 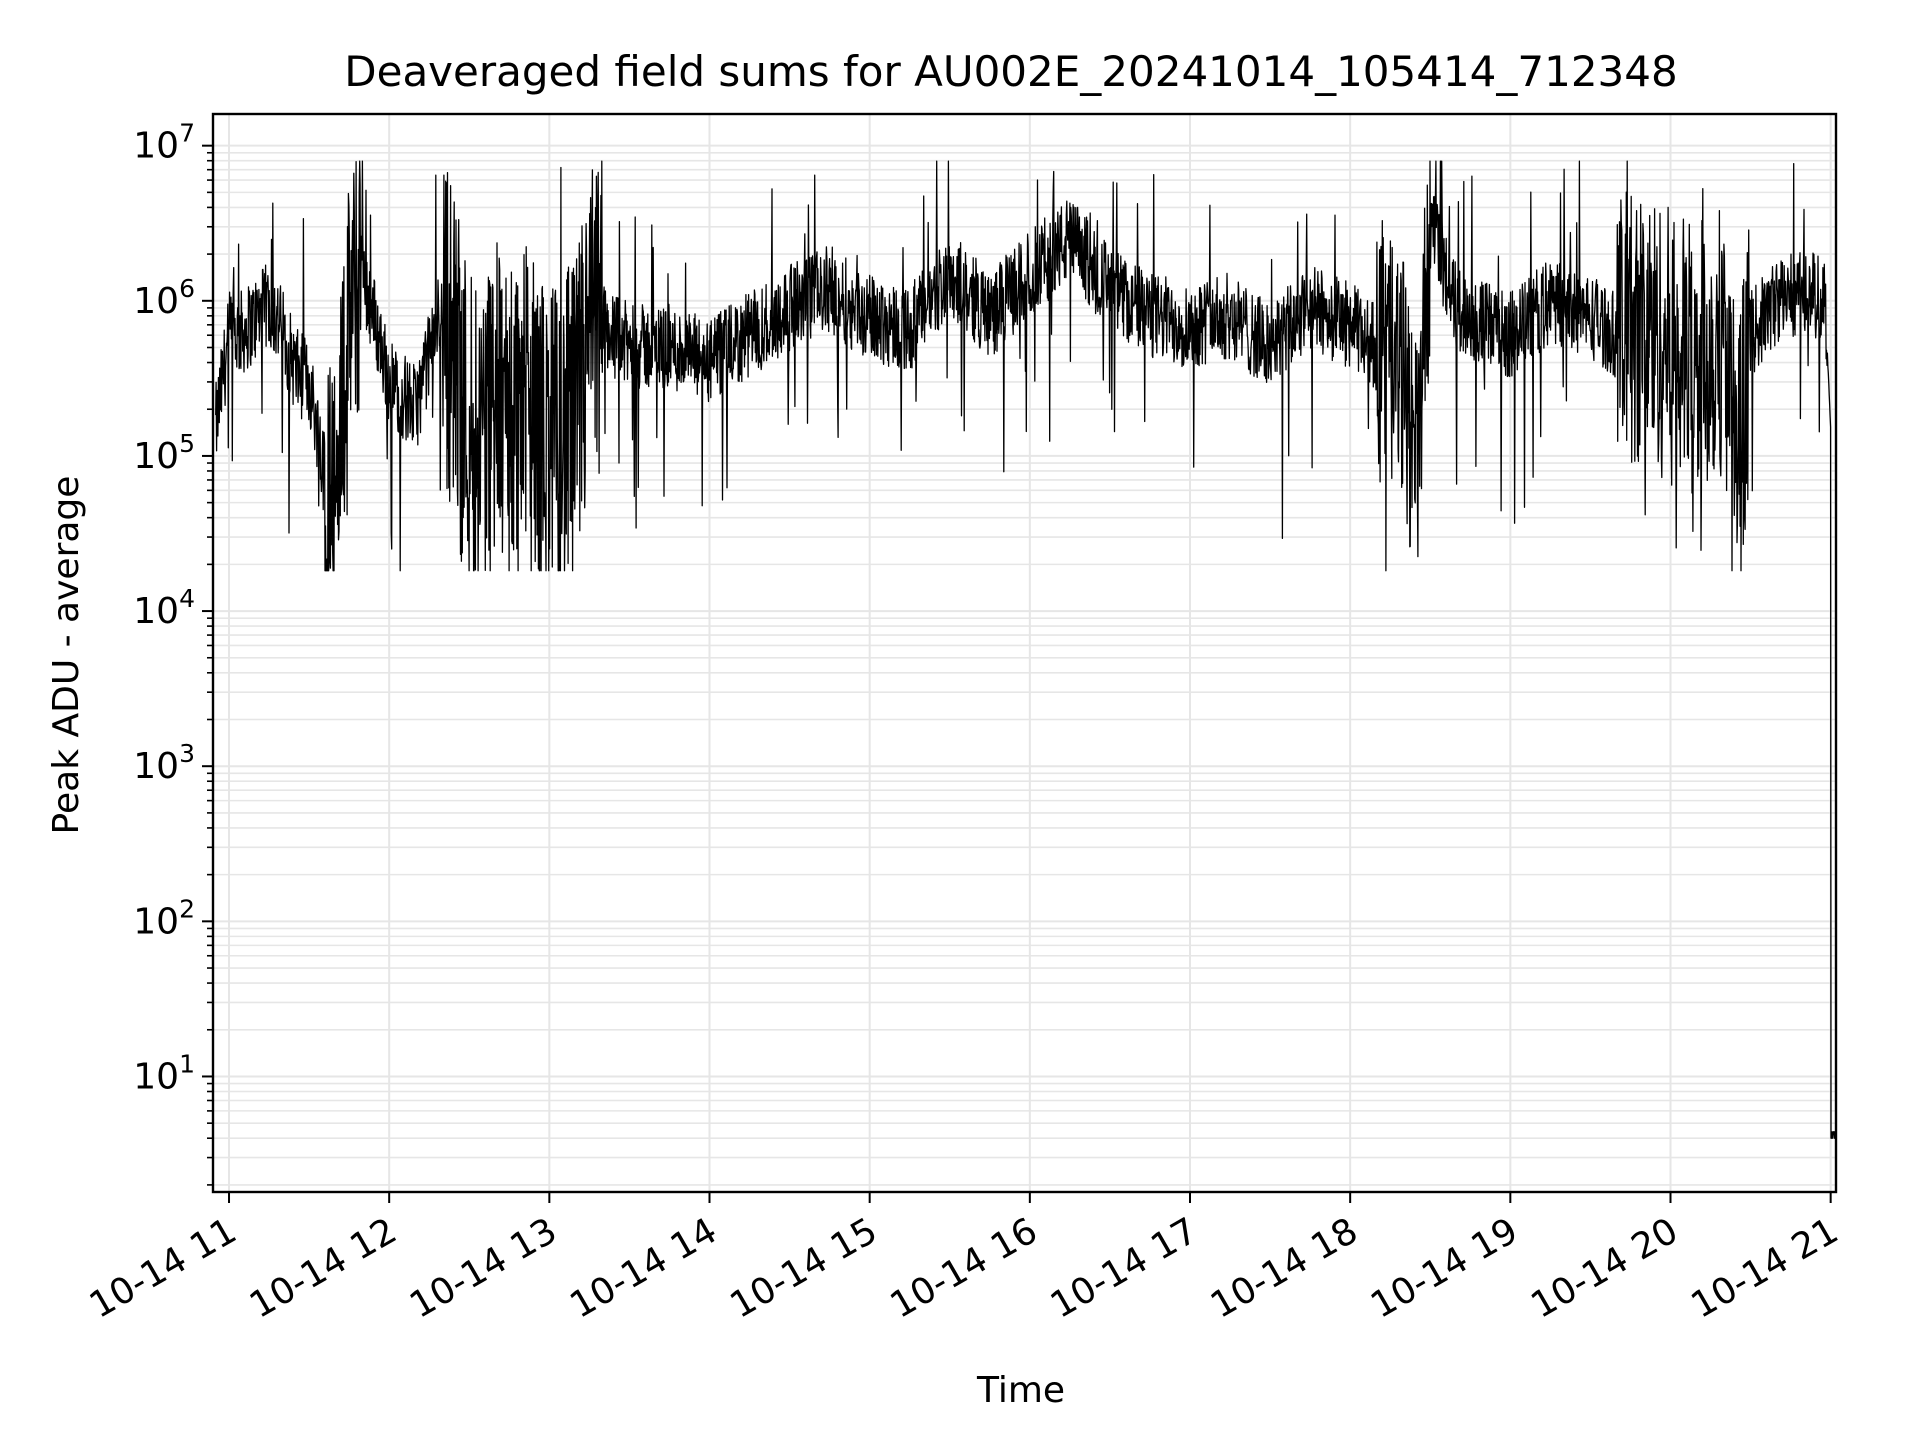 I want to click on y-tick-label: 10⁴, so click(x=164, y=608).